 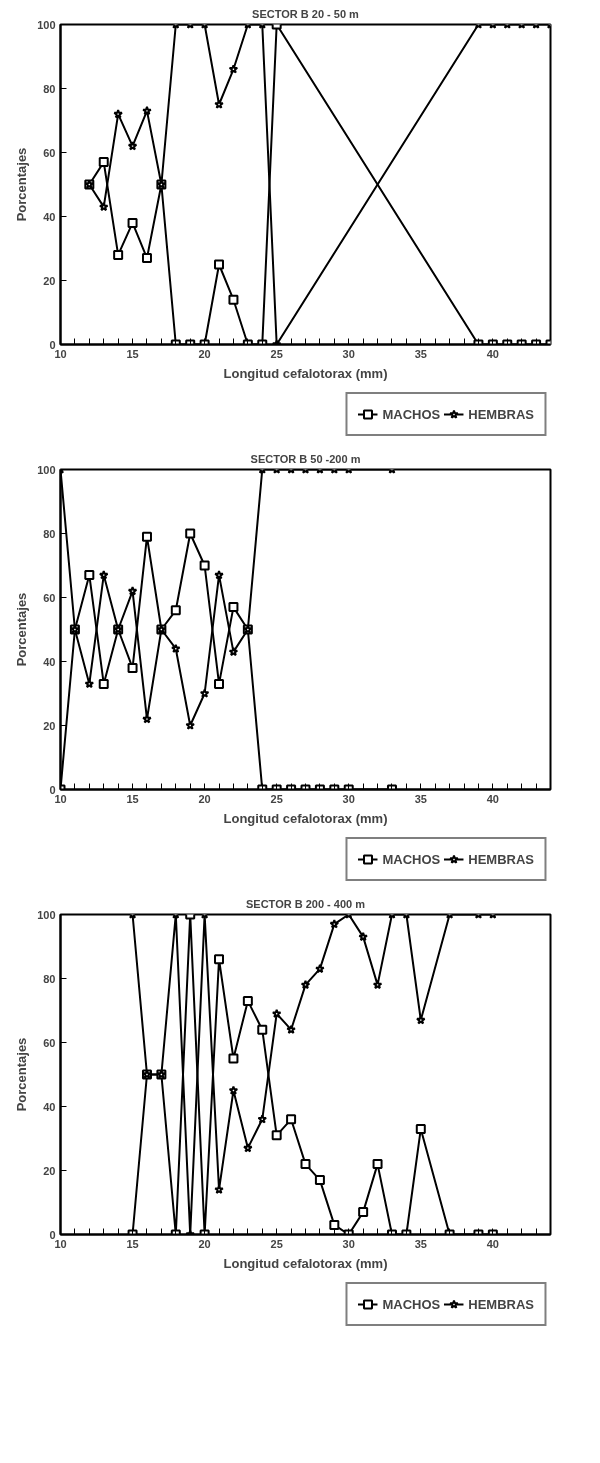 I want to click on chart-title: SECTOR B 50 -200 m, so click(x=305, y=458).